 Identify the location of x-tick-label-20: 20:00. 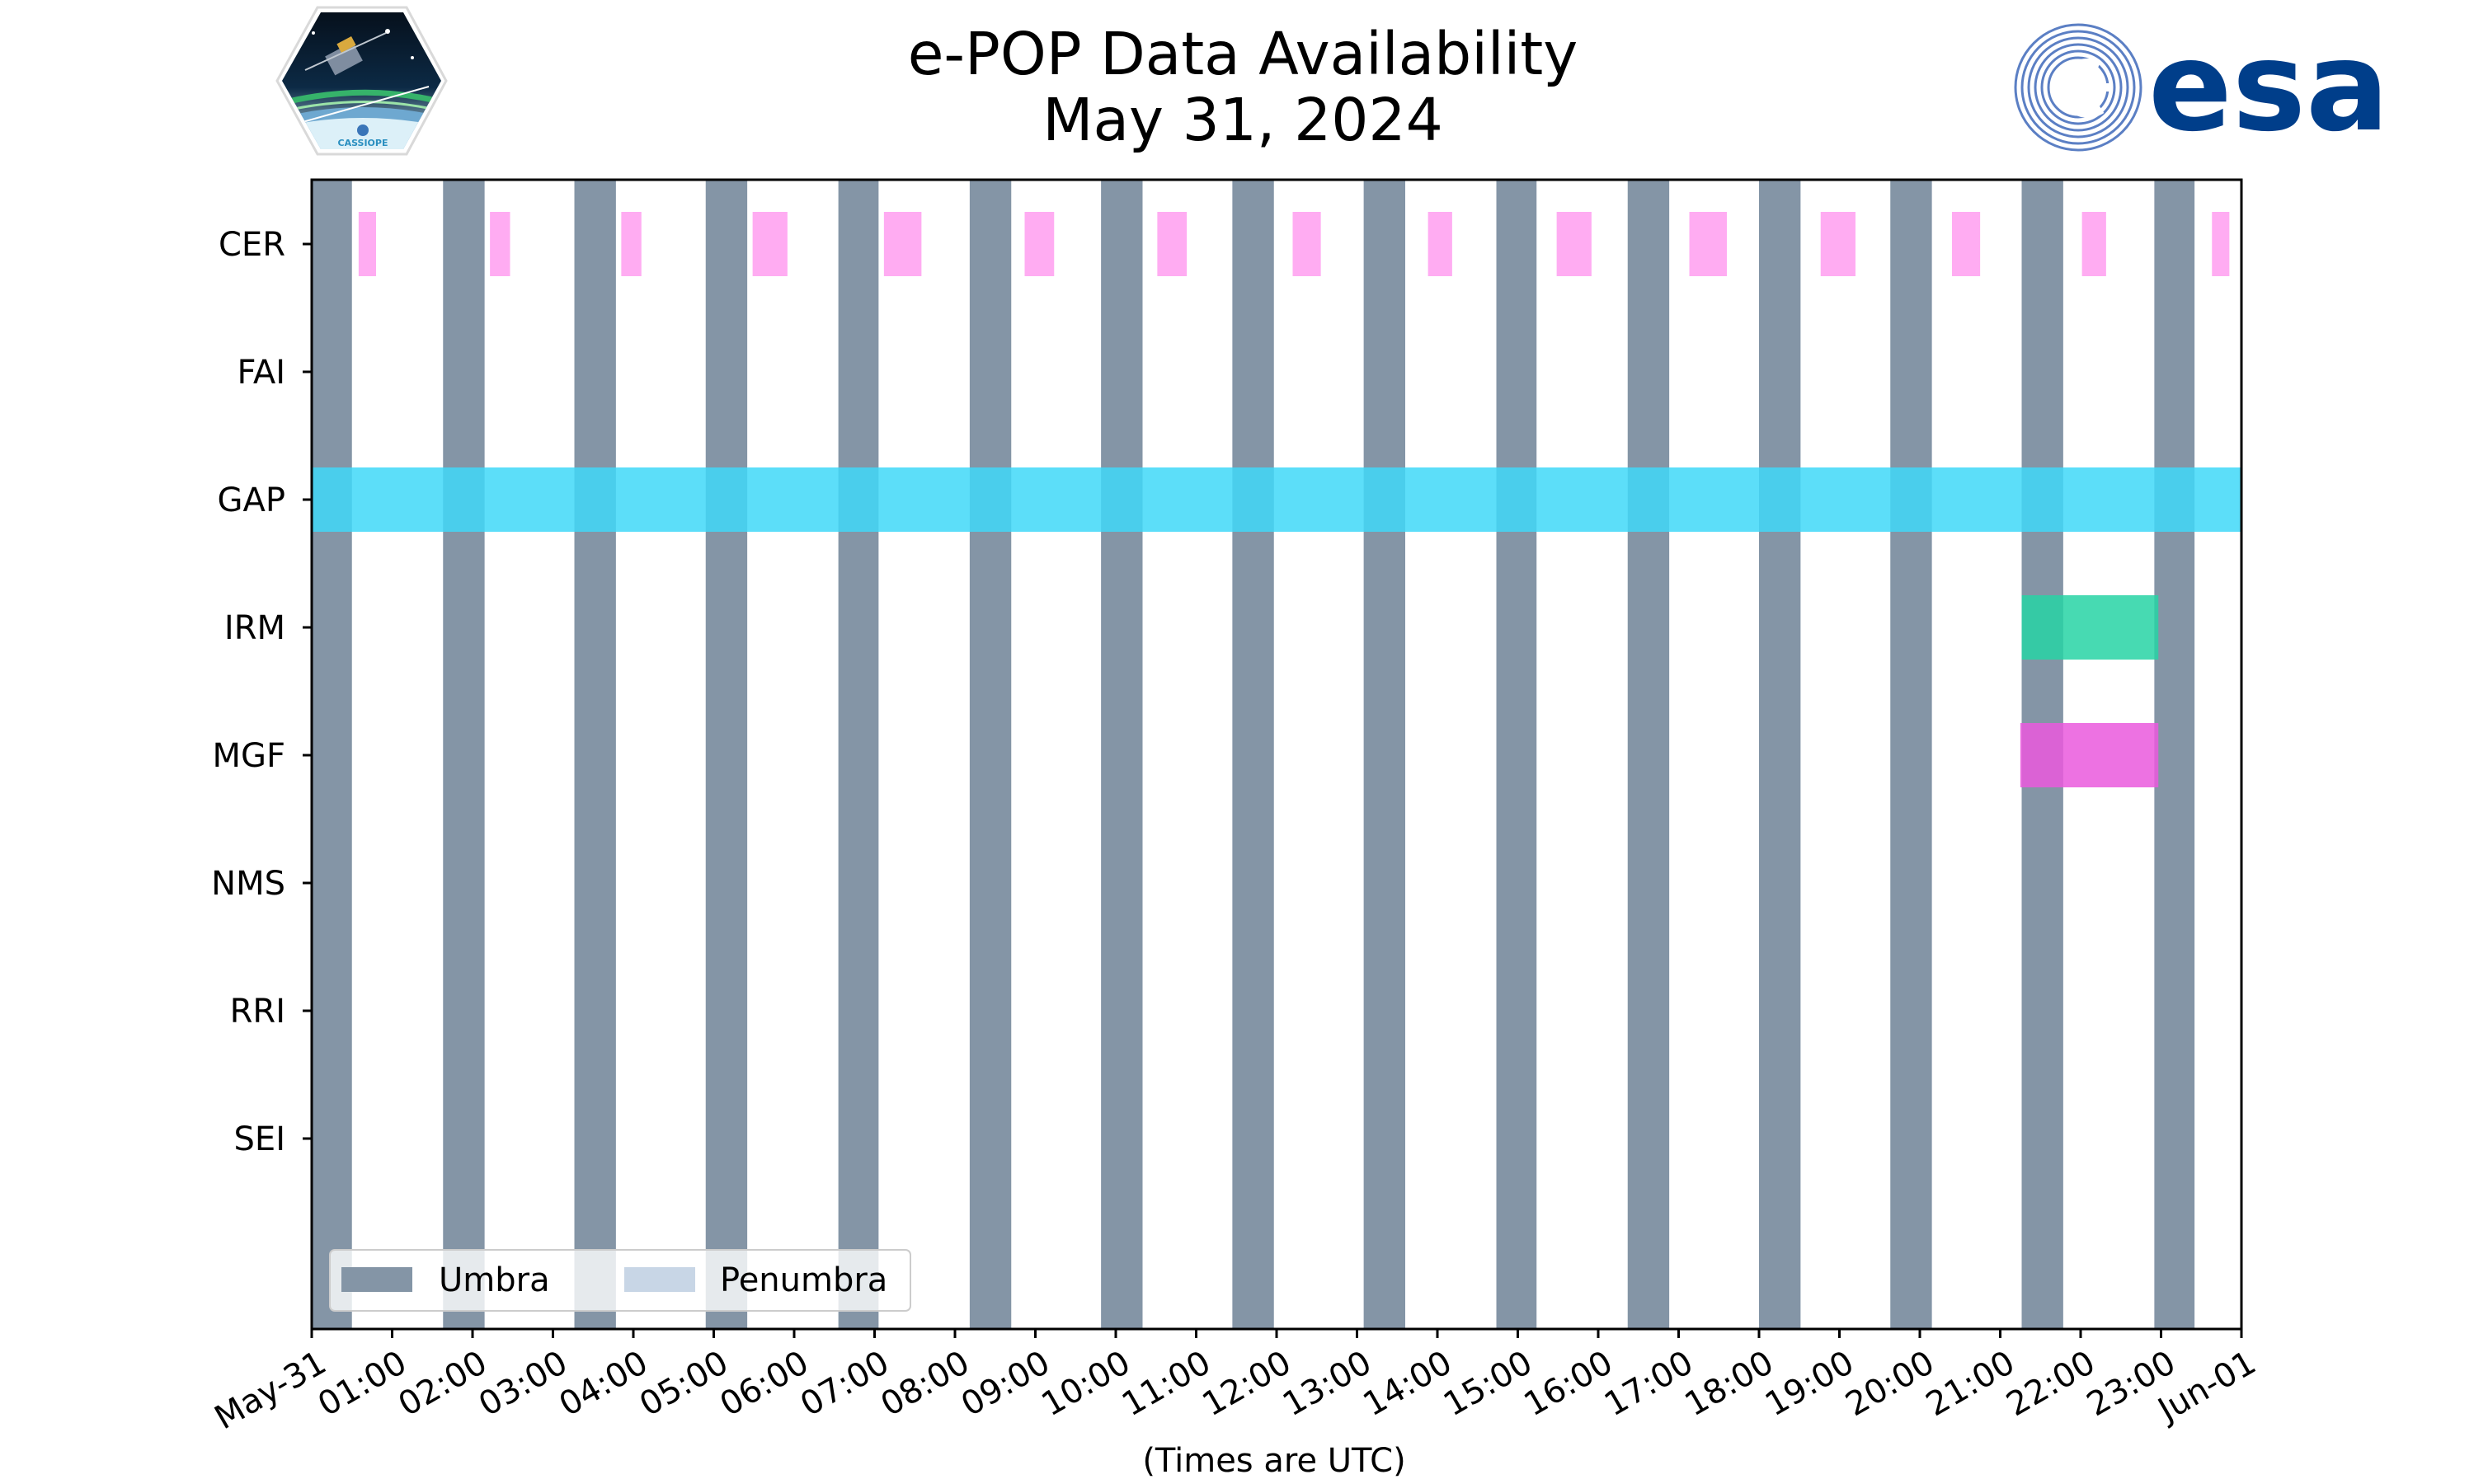
(1890, 1384).